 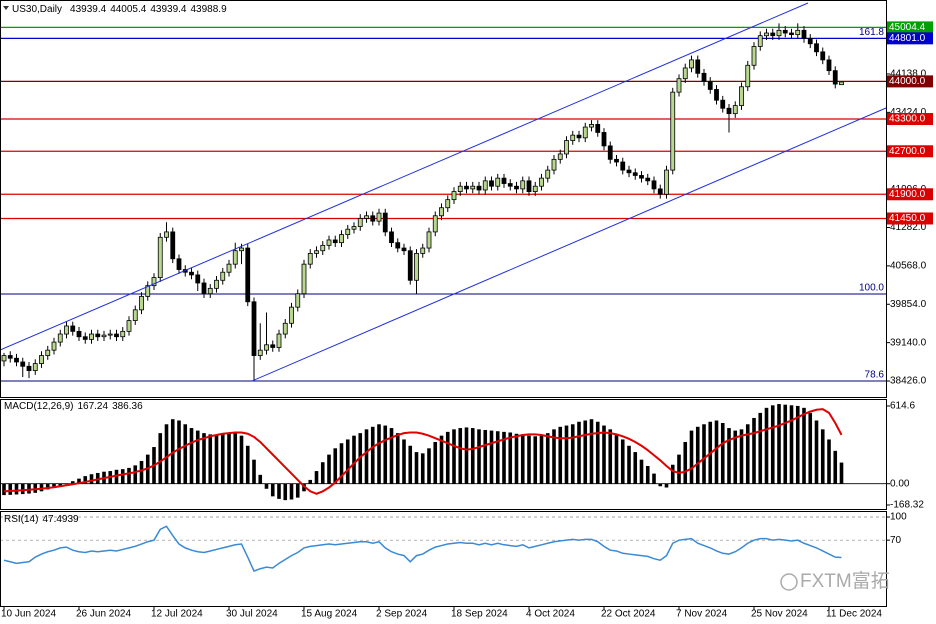 I want to click on rsi-label: RSI(14), so click(x=21, y=519).